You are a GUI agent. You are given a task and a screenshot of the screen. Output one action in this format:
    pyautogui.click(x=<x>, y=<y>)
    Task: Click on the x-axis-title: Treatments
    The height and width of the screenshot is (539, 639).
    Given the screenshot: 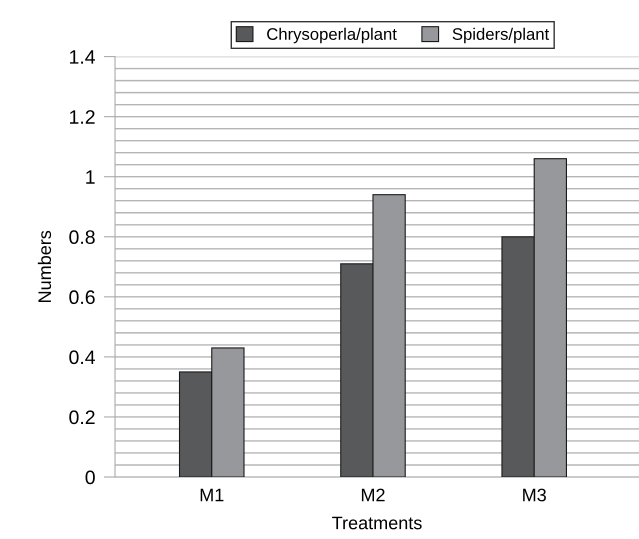 What is the action you would take?
    pyautogui.click(x=377, y=523)
    